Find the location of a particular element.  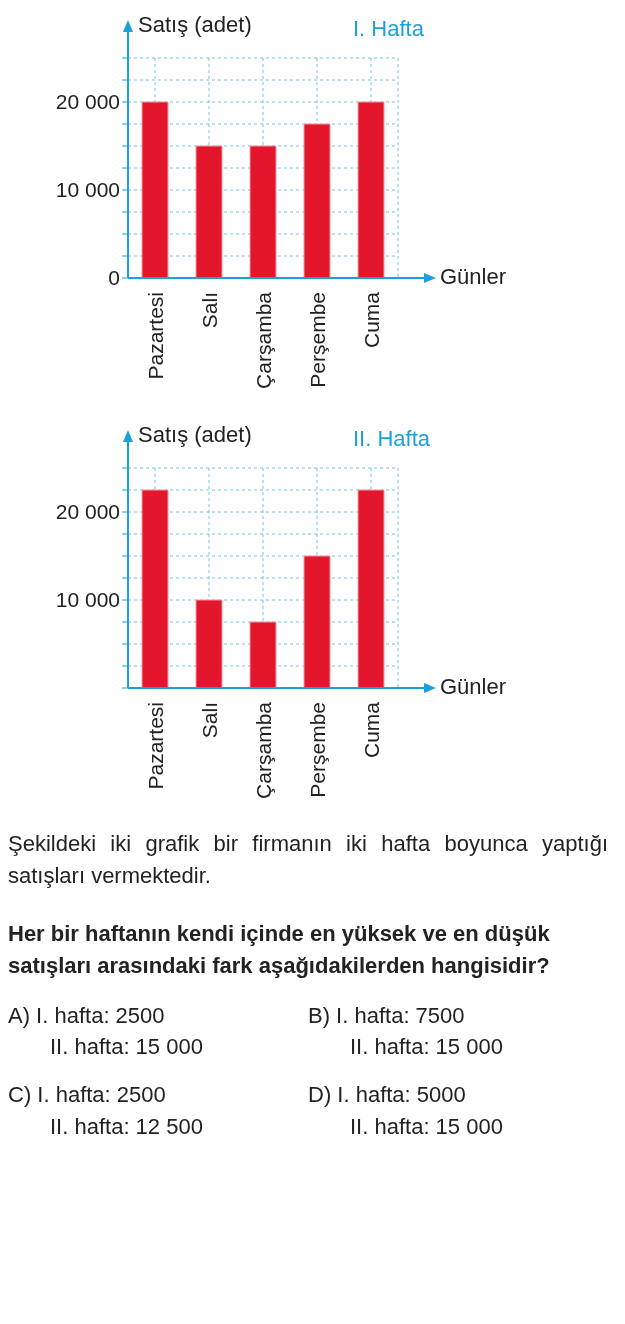

chart-title: II. Hafta is located at coordinates (392, 439).